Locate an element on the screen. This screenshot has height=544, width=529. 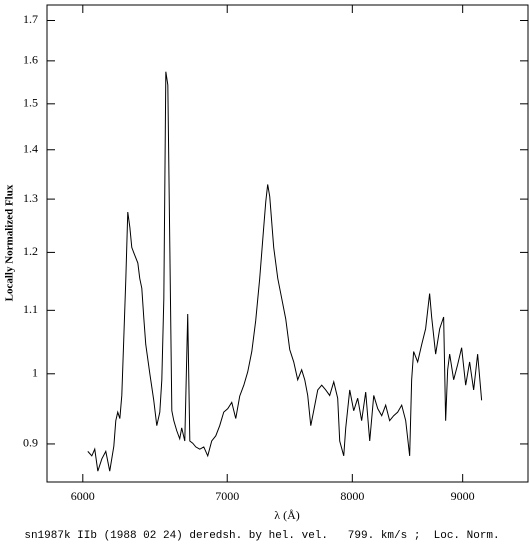
x-tick-label: 8000 is located at coordinates (352, 496).